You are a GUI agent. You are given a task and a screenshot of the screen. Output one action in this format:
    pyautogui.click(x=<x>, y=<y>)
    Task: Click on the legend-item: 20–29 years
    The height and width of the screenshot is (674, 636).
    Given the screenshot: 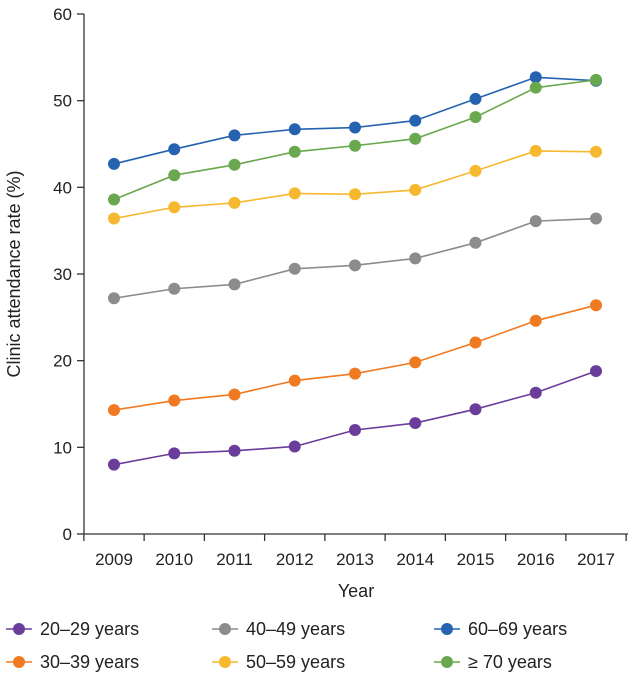 What is the action you would take?
    pyautogui.click(x=72, y=629)
    